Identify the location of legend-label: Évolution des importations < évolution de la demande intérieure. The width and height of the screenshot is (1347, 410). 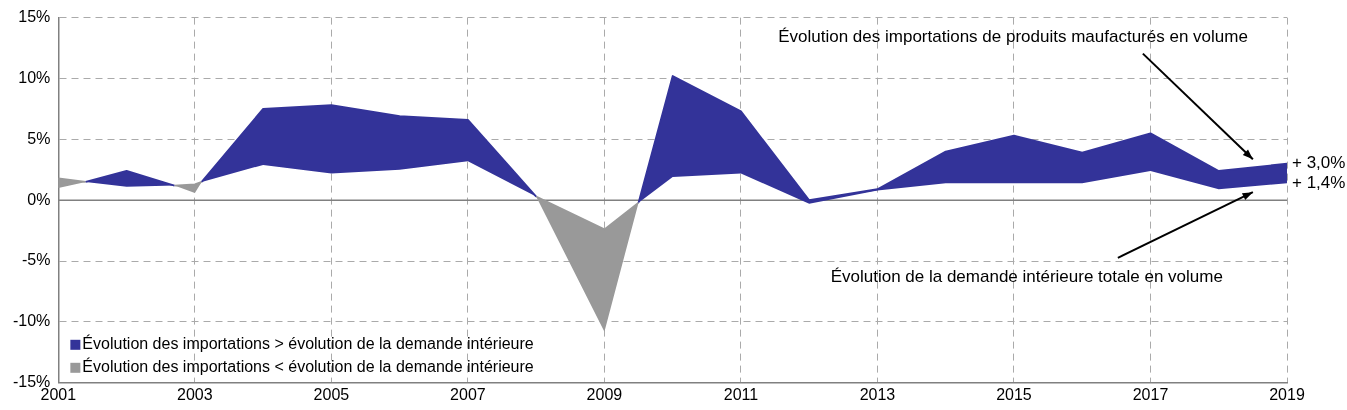
(308, 366).